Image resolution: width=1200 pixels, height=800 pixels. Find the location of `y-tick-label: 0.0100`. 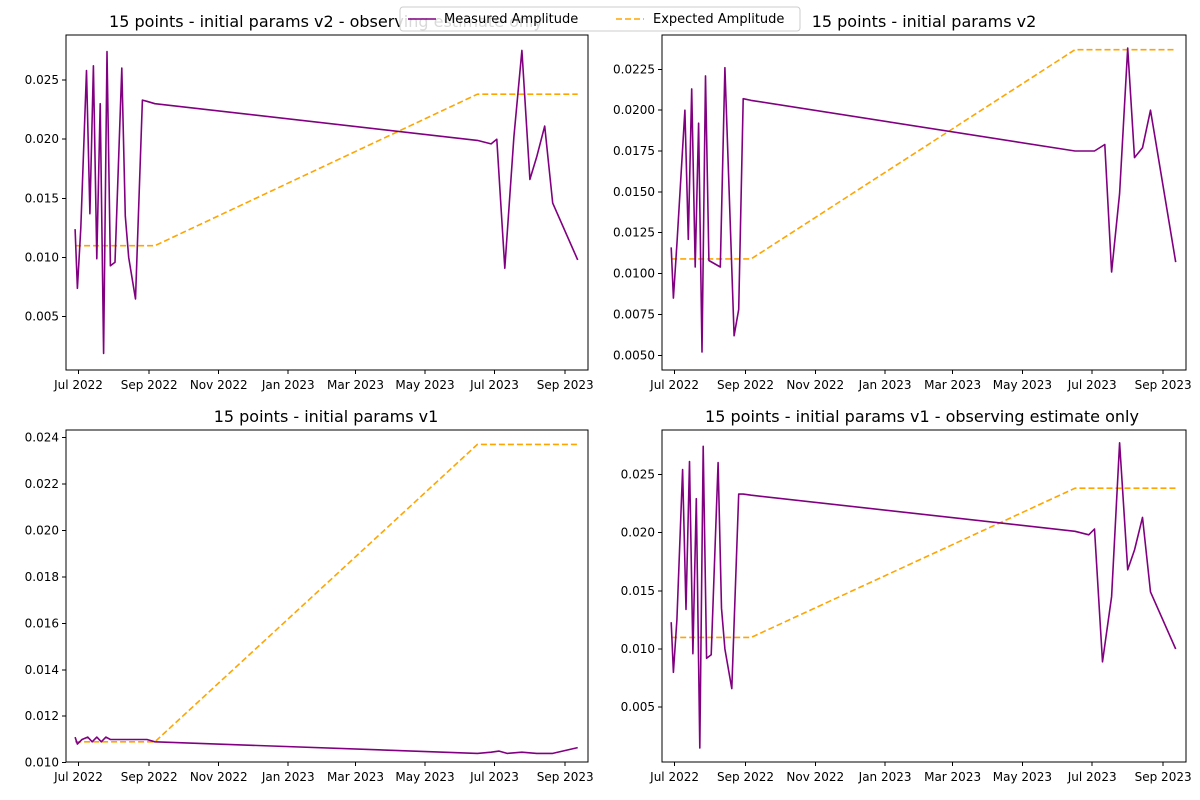

y-tick-label: 0.0100 is located at coordinates (634, 274).